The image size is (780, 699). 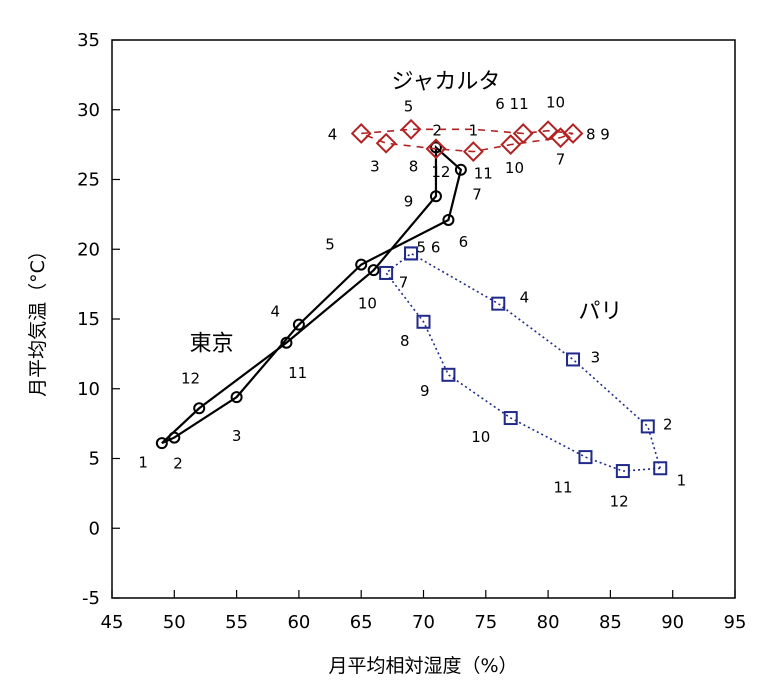 What do you see at coordinates (94, 459) in the screenshot?
I see `y-tick-label: 5` at bounding box center [94, 459].